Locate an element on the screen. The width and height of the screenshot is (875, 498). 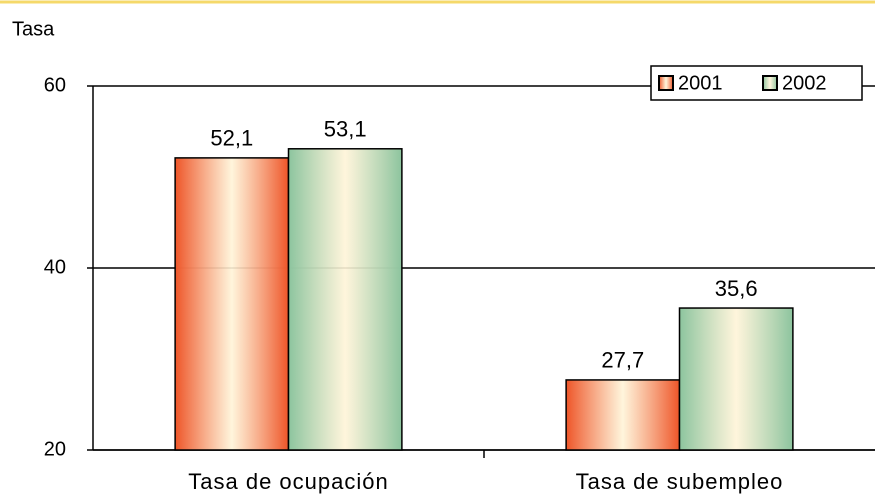
legend: 2001 2002 is located at coordinates (756, 83).